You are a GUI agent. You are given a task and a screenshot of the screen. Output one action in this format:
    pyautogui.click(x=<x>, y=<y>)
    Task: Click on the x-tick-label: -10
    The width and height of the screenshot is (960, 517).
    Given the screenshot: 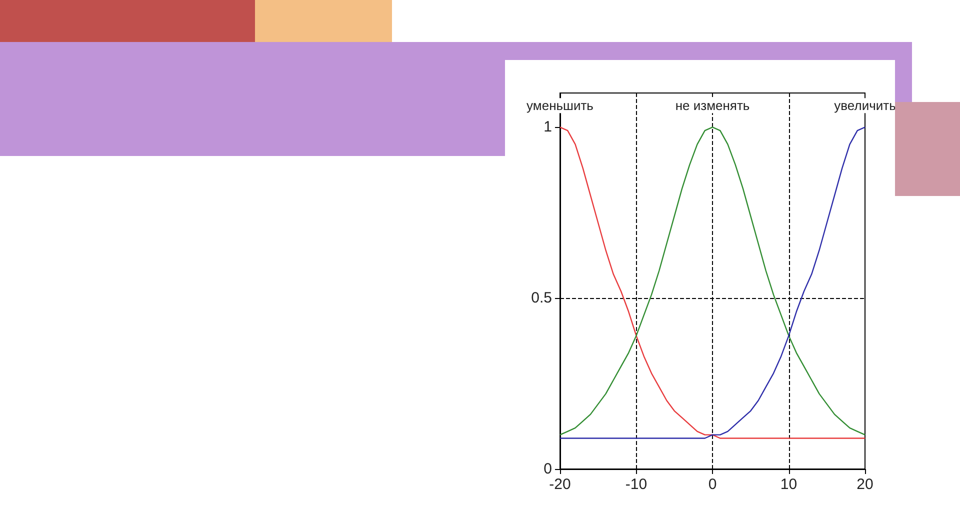 What is the action you would take?
    pyautogui.click(x=636, y=484)
    